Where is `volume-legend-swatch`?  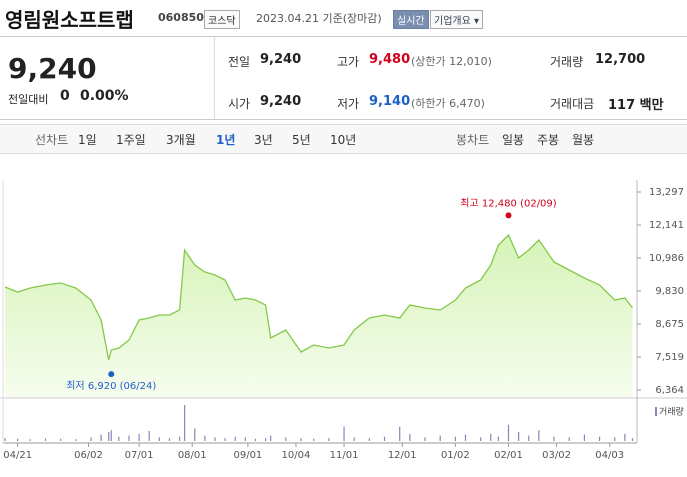 volume-legend-swatch is located at coordinates (656, 411).